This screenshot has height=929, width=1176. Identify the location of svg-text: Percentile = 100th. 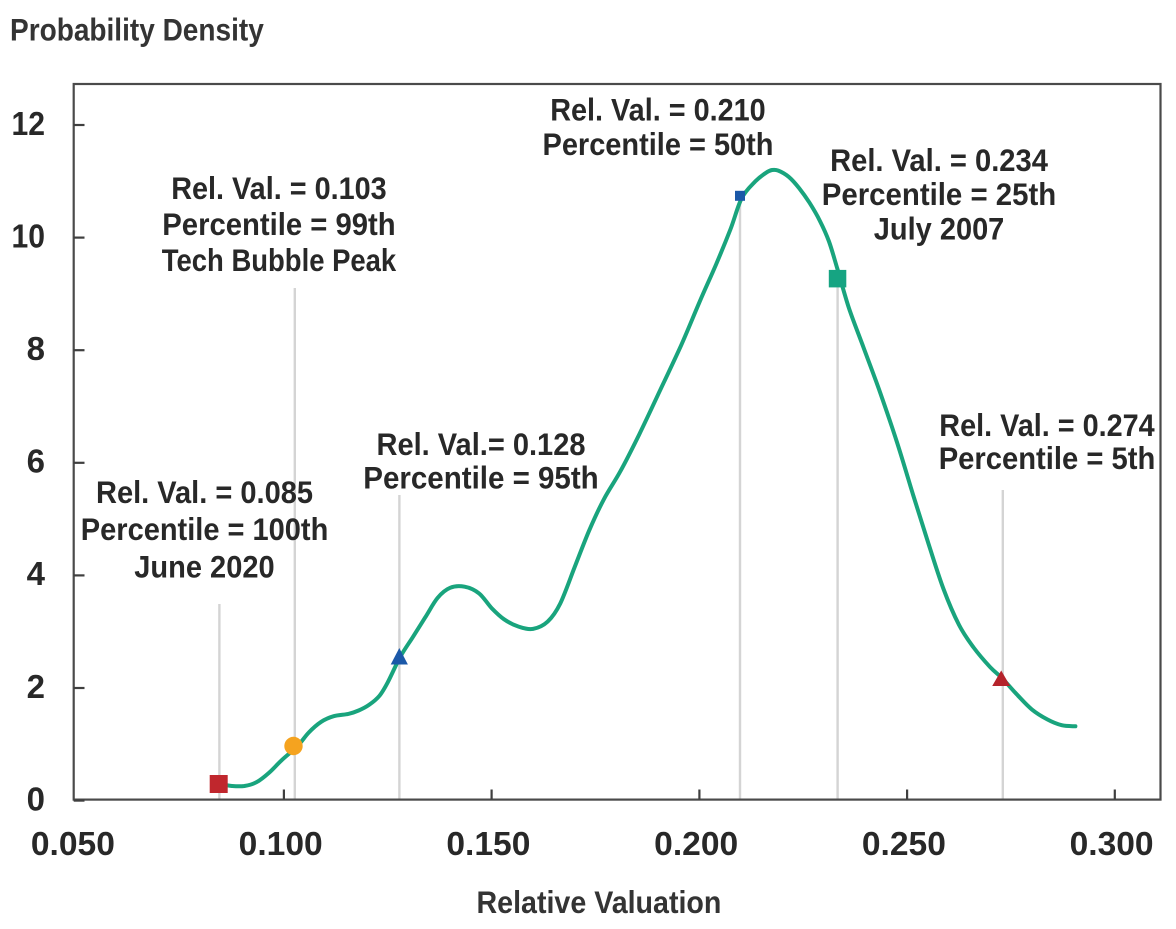
(204, 529).